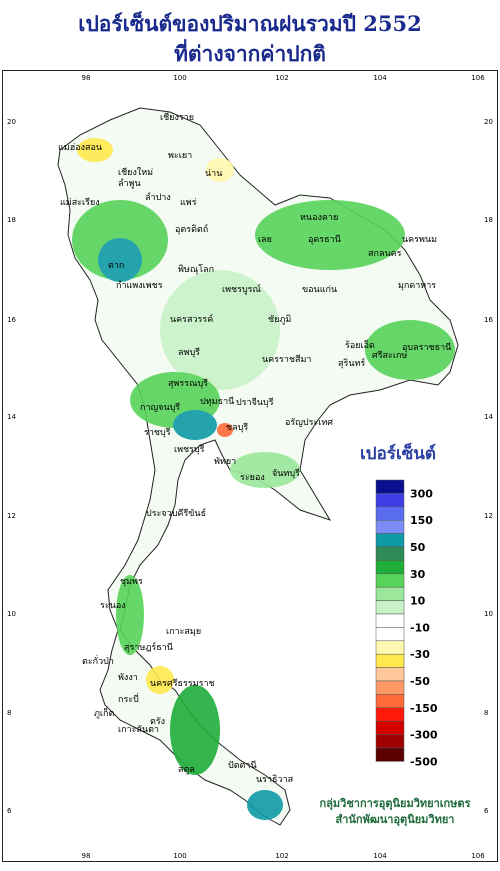 The width and height of the screenshot is (500, 871). Describe the element at coordinates (116, 266) in the screenshot. I see `province-label-tak: ตาก` at that location.